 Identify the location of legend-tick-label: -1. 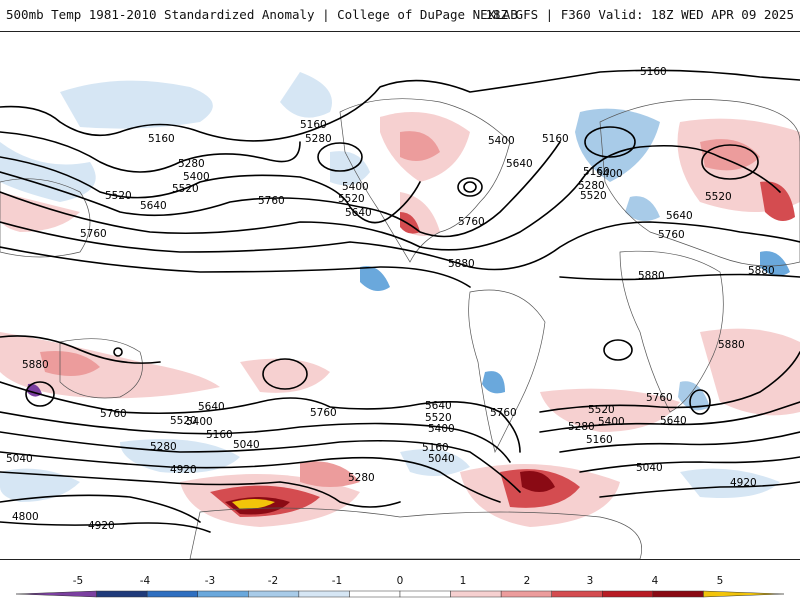
(337, 581).